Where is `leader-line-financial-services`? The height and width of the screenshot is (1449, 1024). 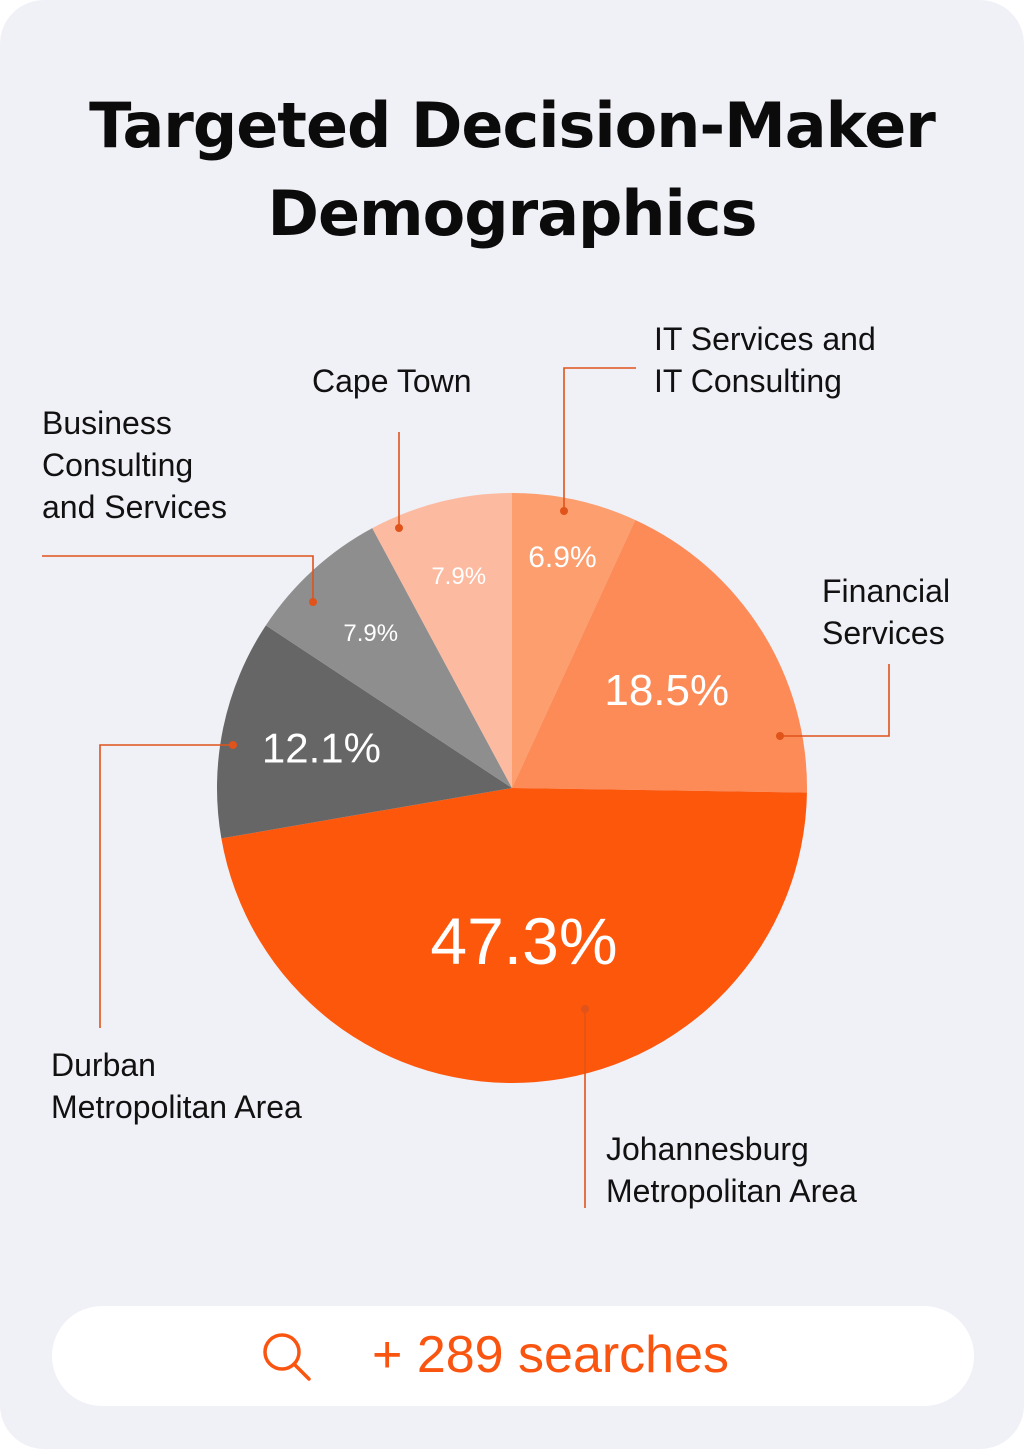
leader-line-financial-services is located at coordinates (835, 700).